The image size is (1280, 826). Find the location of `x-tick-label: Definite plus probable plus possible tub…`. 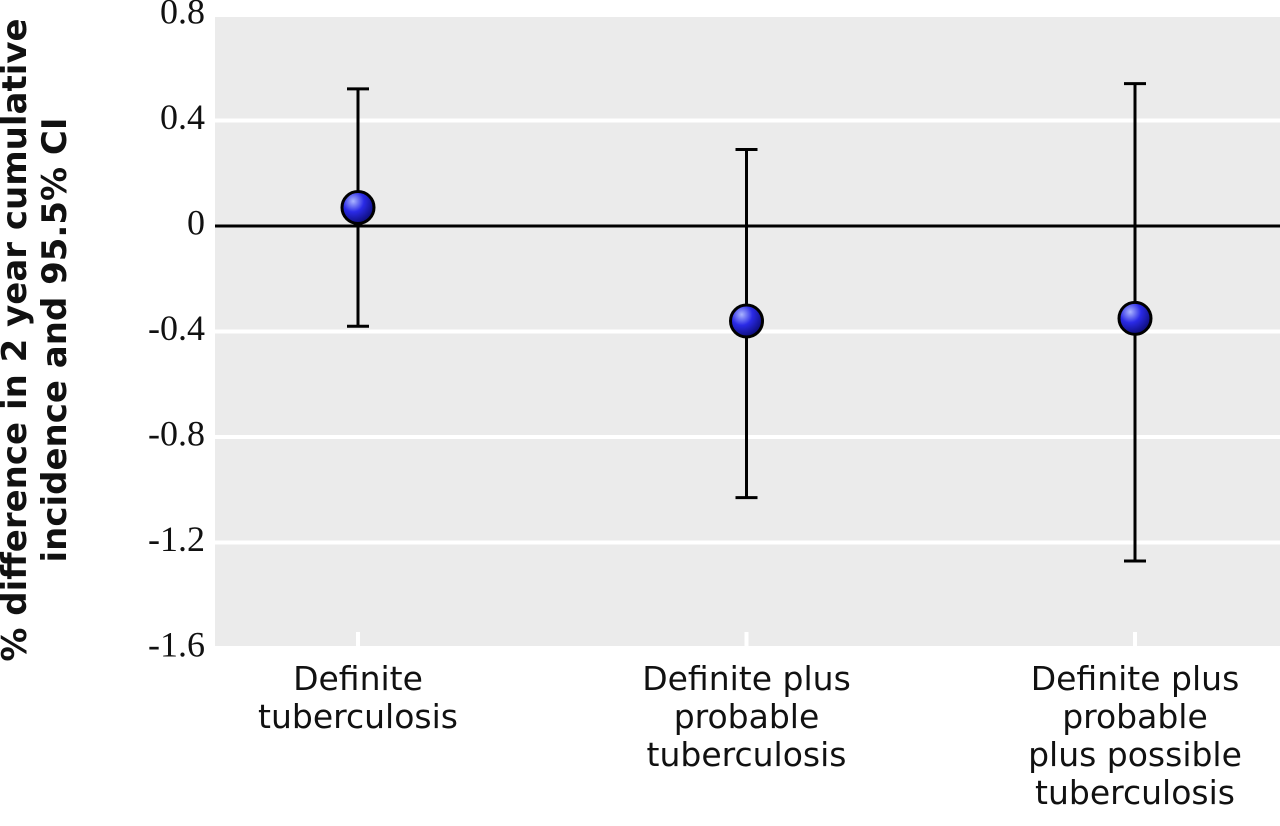

x-tick-label: Definite plus probable plus possible tub… is located at coordinates (1135, 735).